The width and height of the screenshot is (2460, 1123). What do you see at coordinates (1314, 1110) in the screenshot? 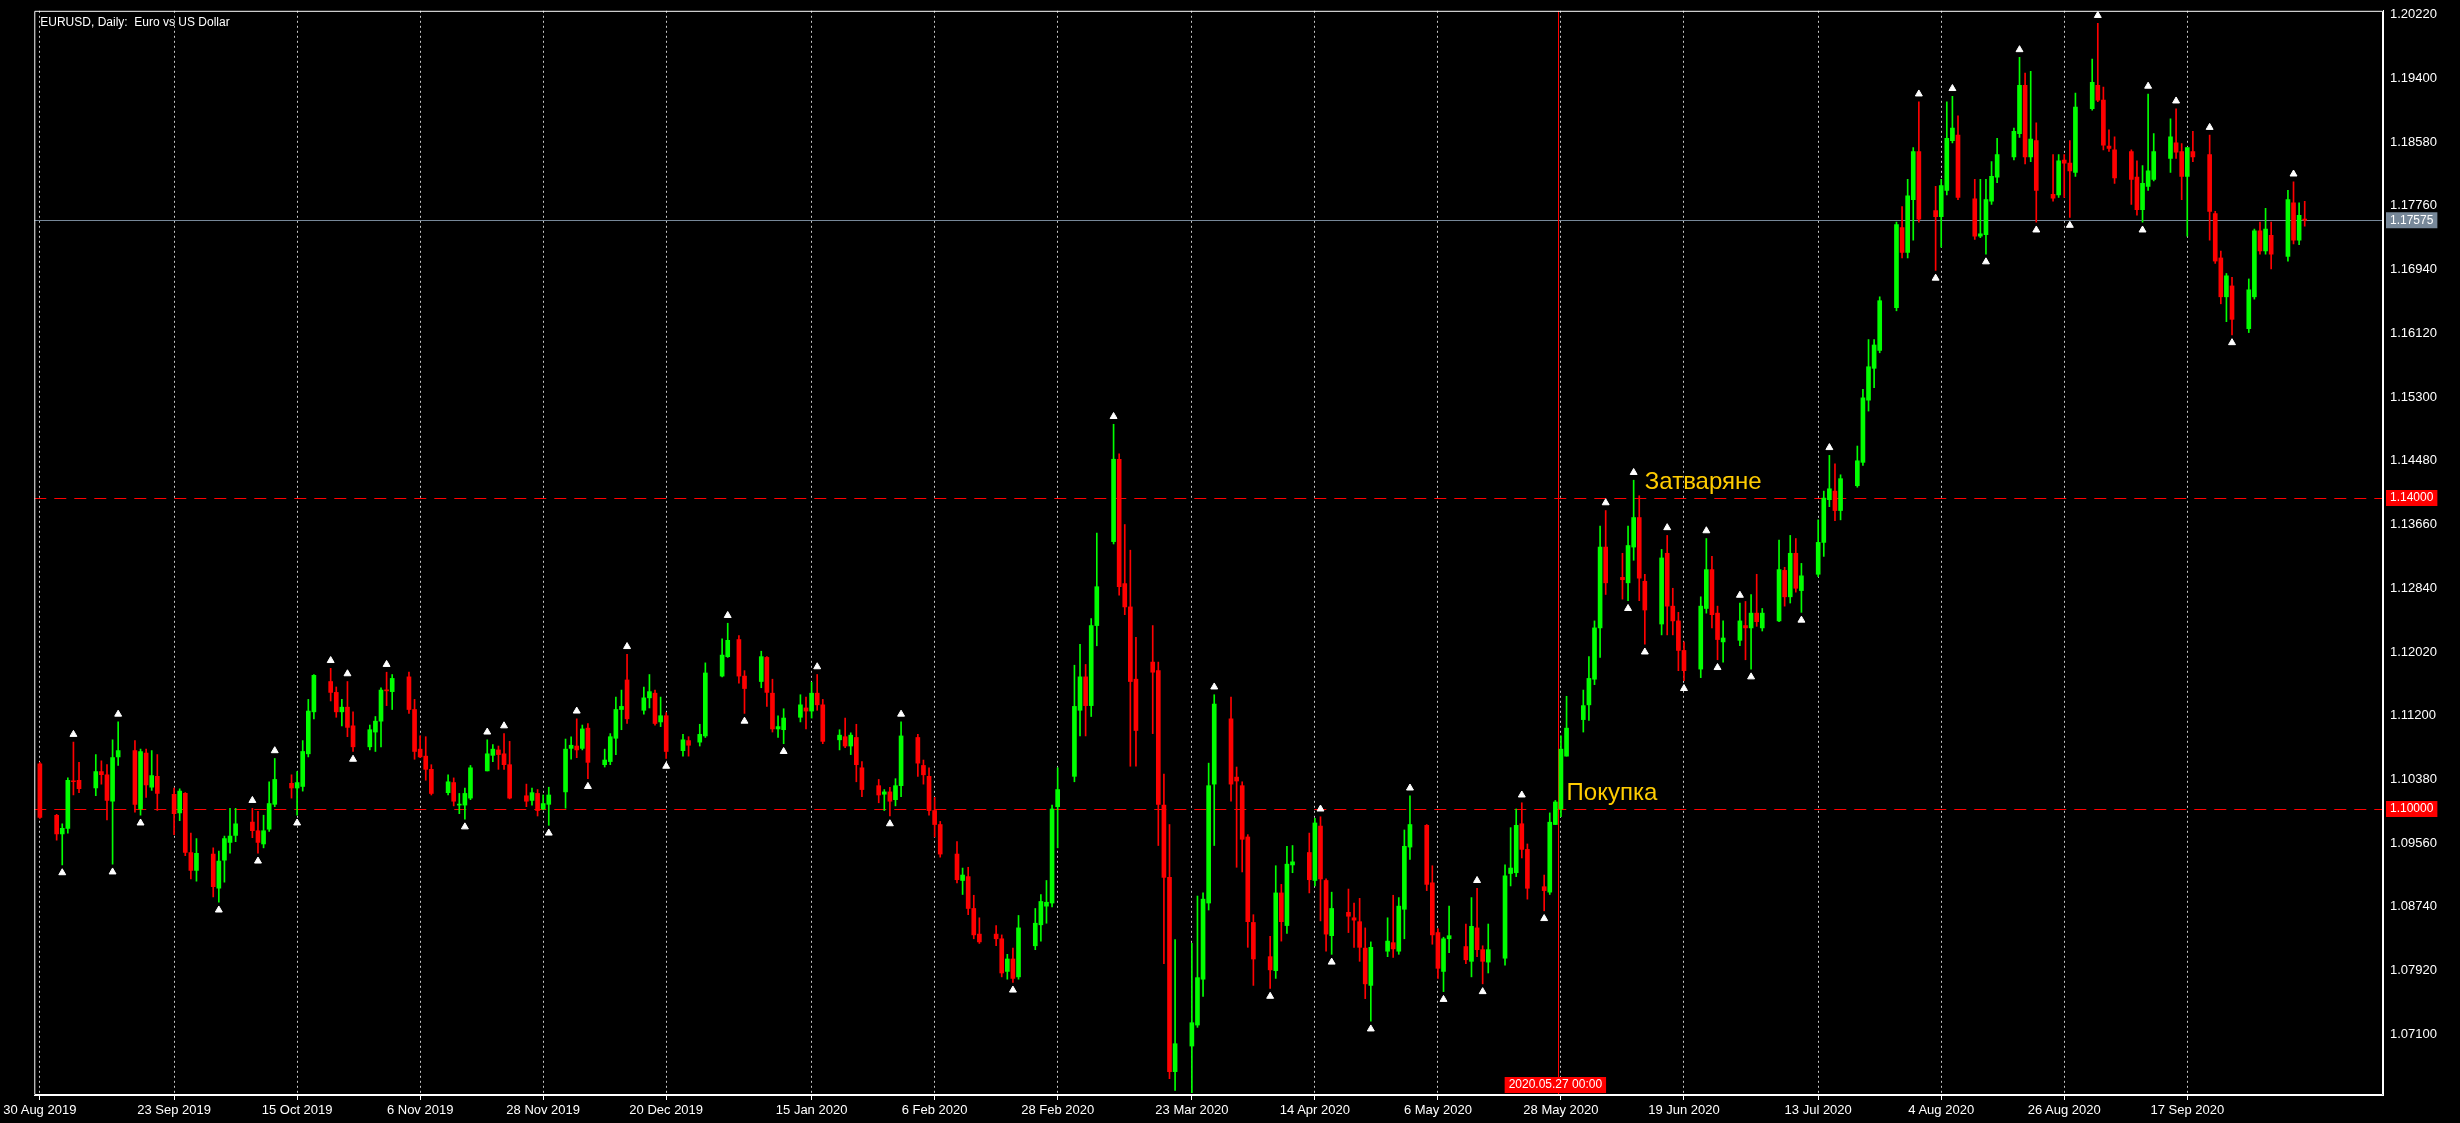
I see `x-tick-label: 14 Apr 2020` at bounding box center [1314, 1110].